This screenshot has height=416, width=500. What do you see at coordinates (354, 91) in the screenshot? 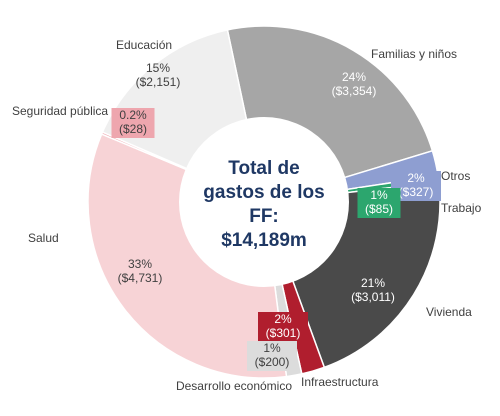
I see `amount-label-familias-y-ninos: ($3,354)` at bounding box center [354, 91].